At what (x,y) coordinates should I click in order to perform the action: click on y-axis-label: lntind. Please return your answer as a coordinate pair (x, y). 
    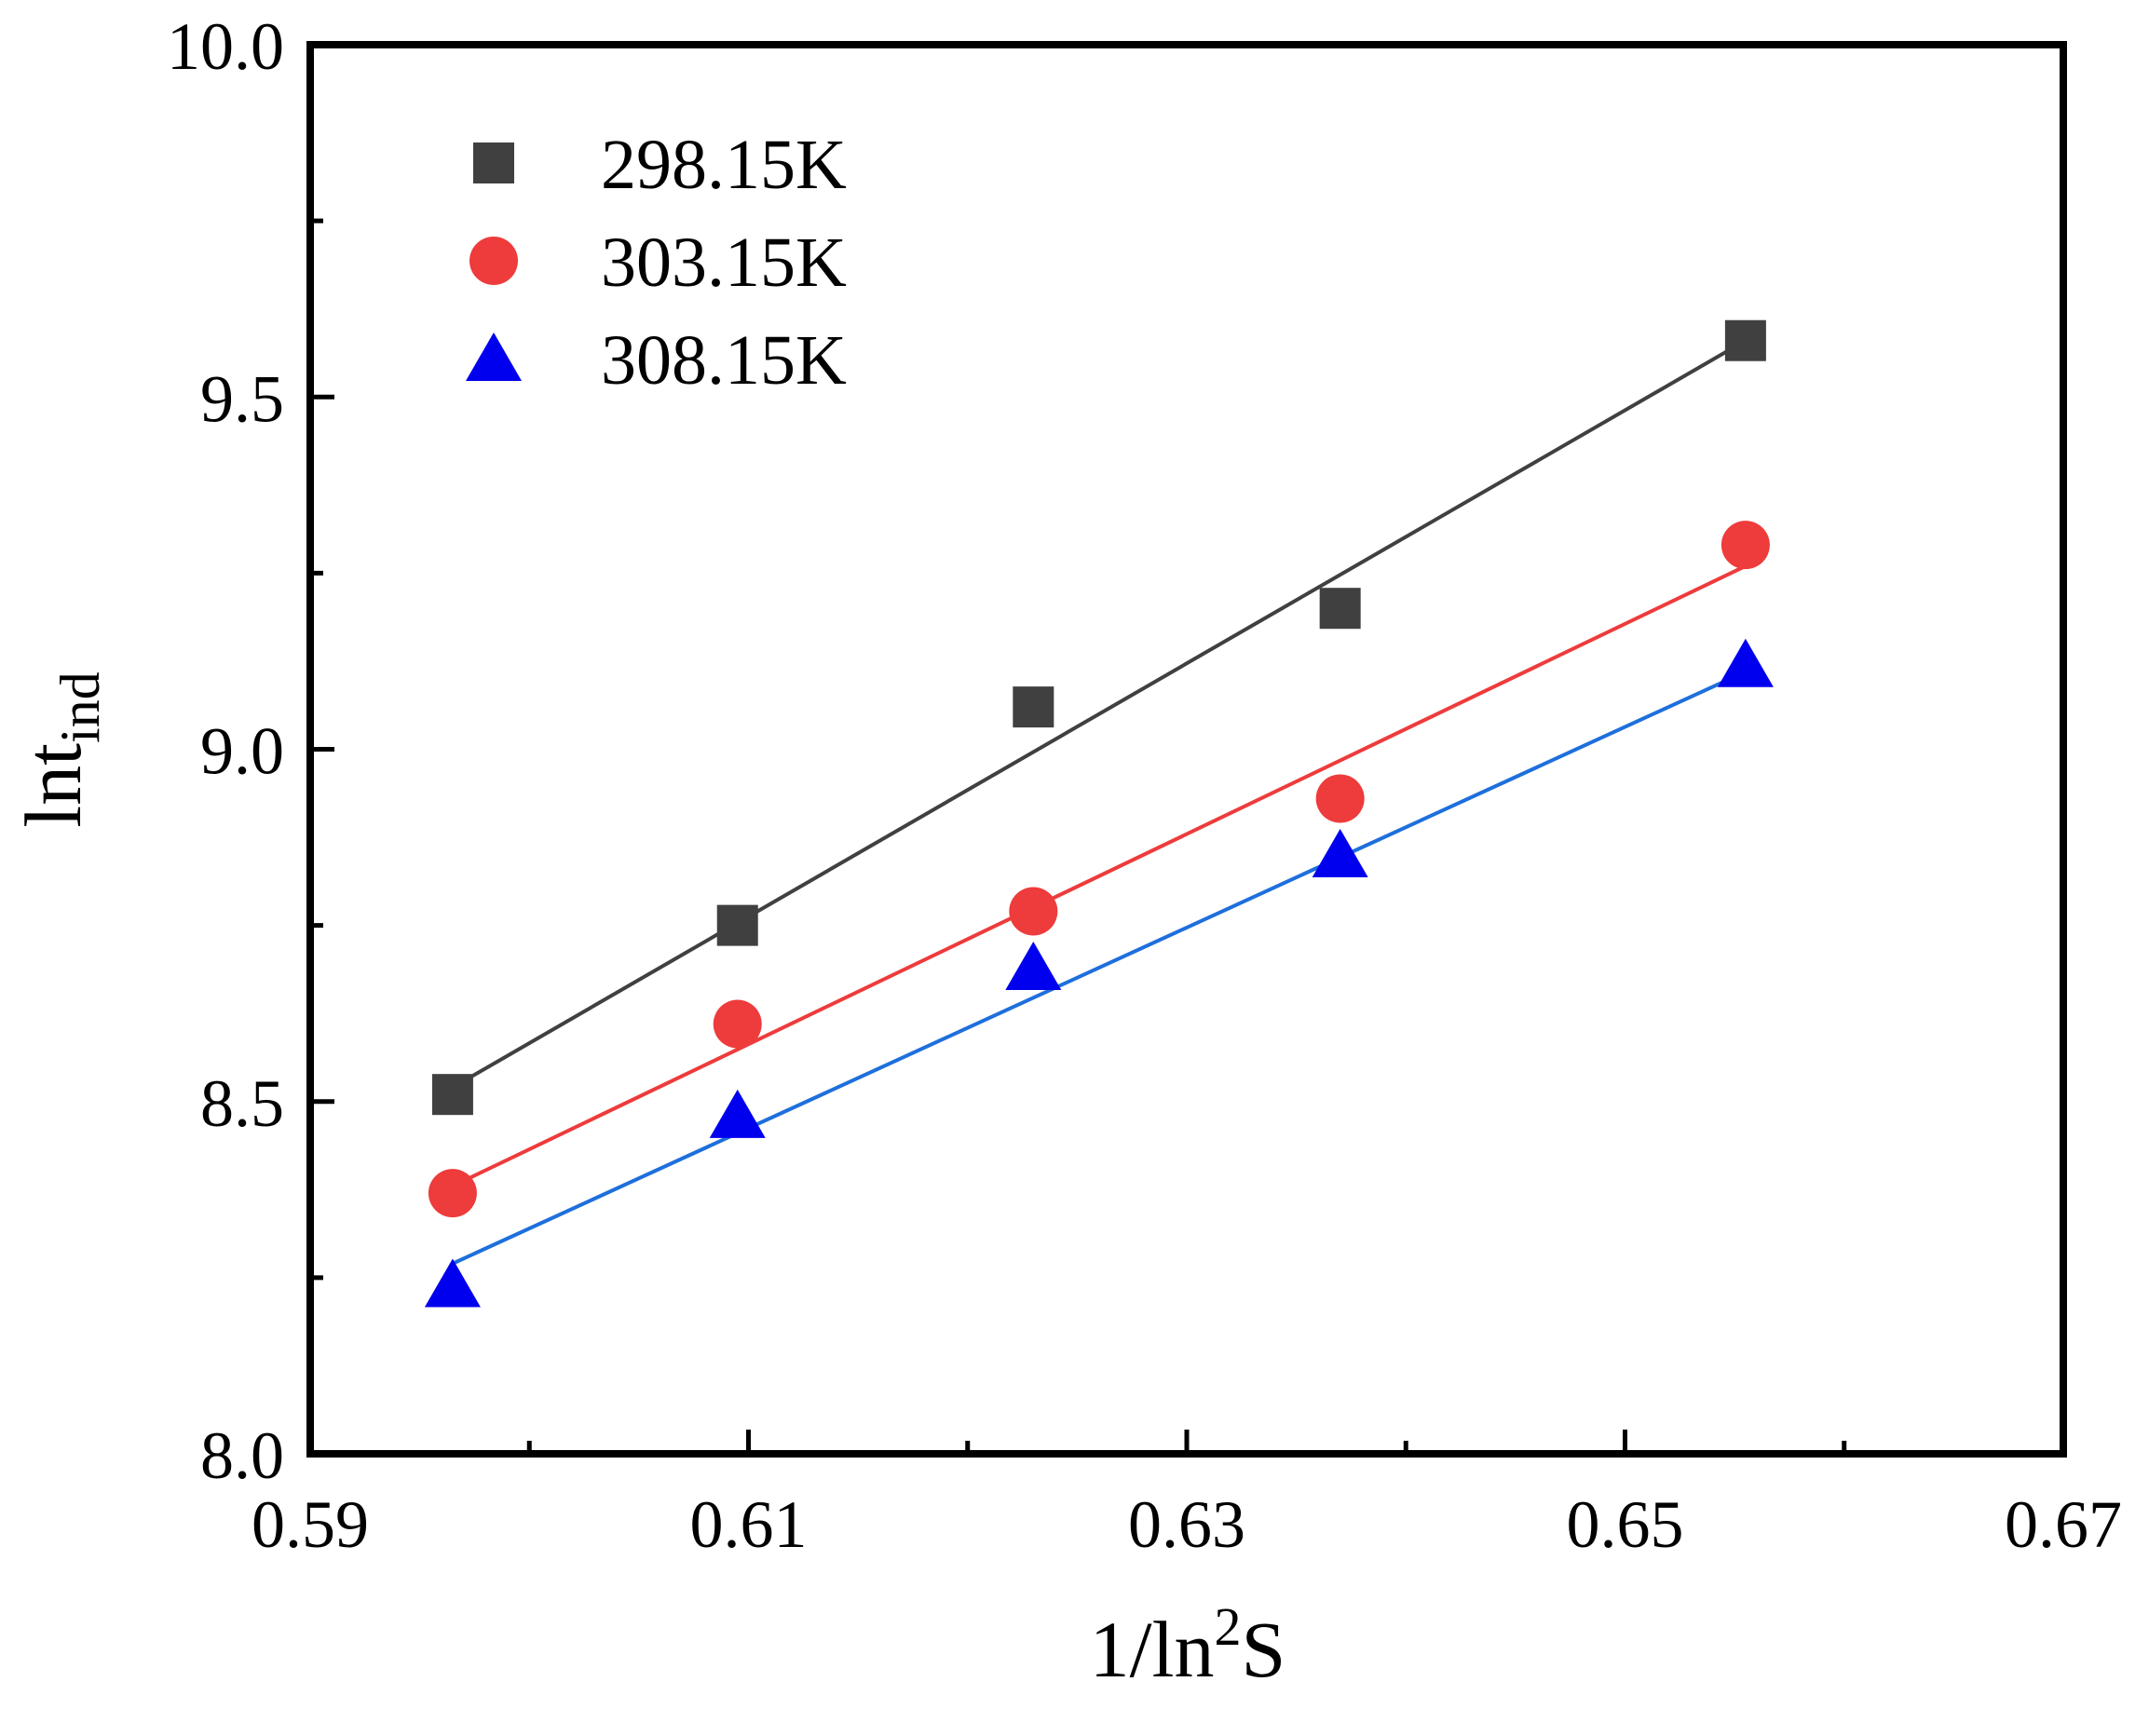
    Looking at the image, I should click on (60, 749).